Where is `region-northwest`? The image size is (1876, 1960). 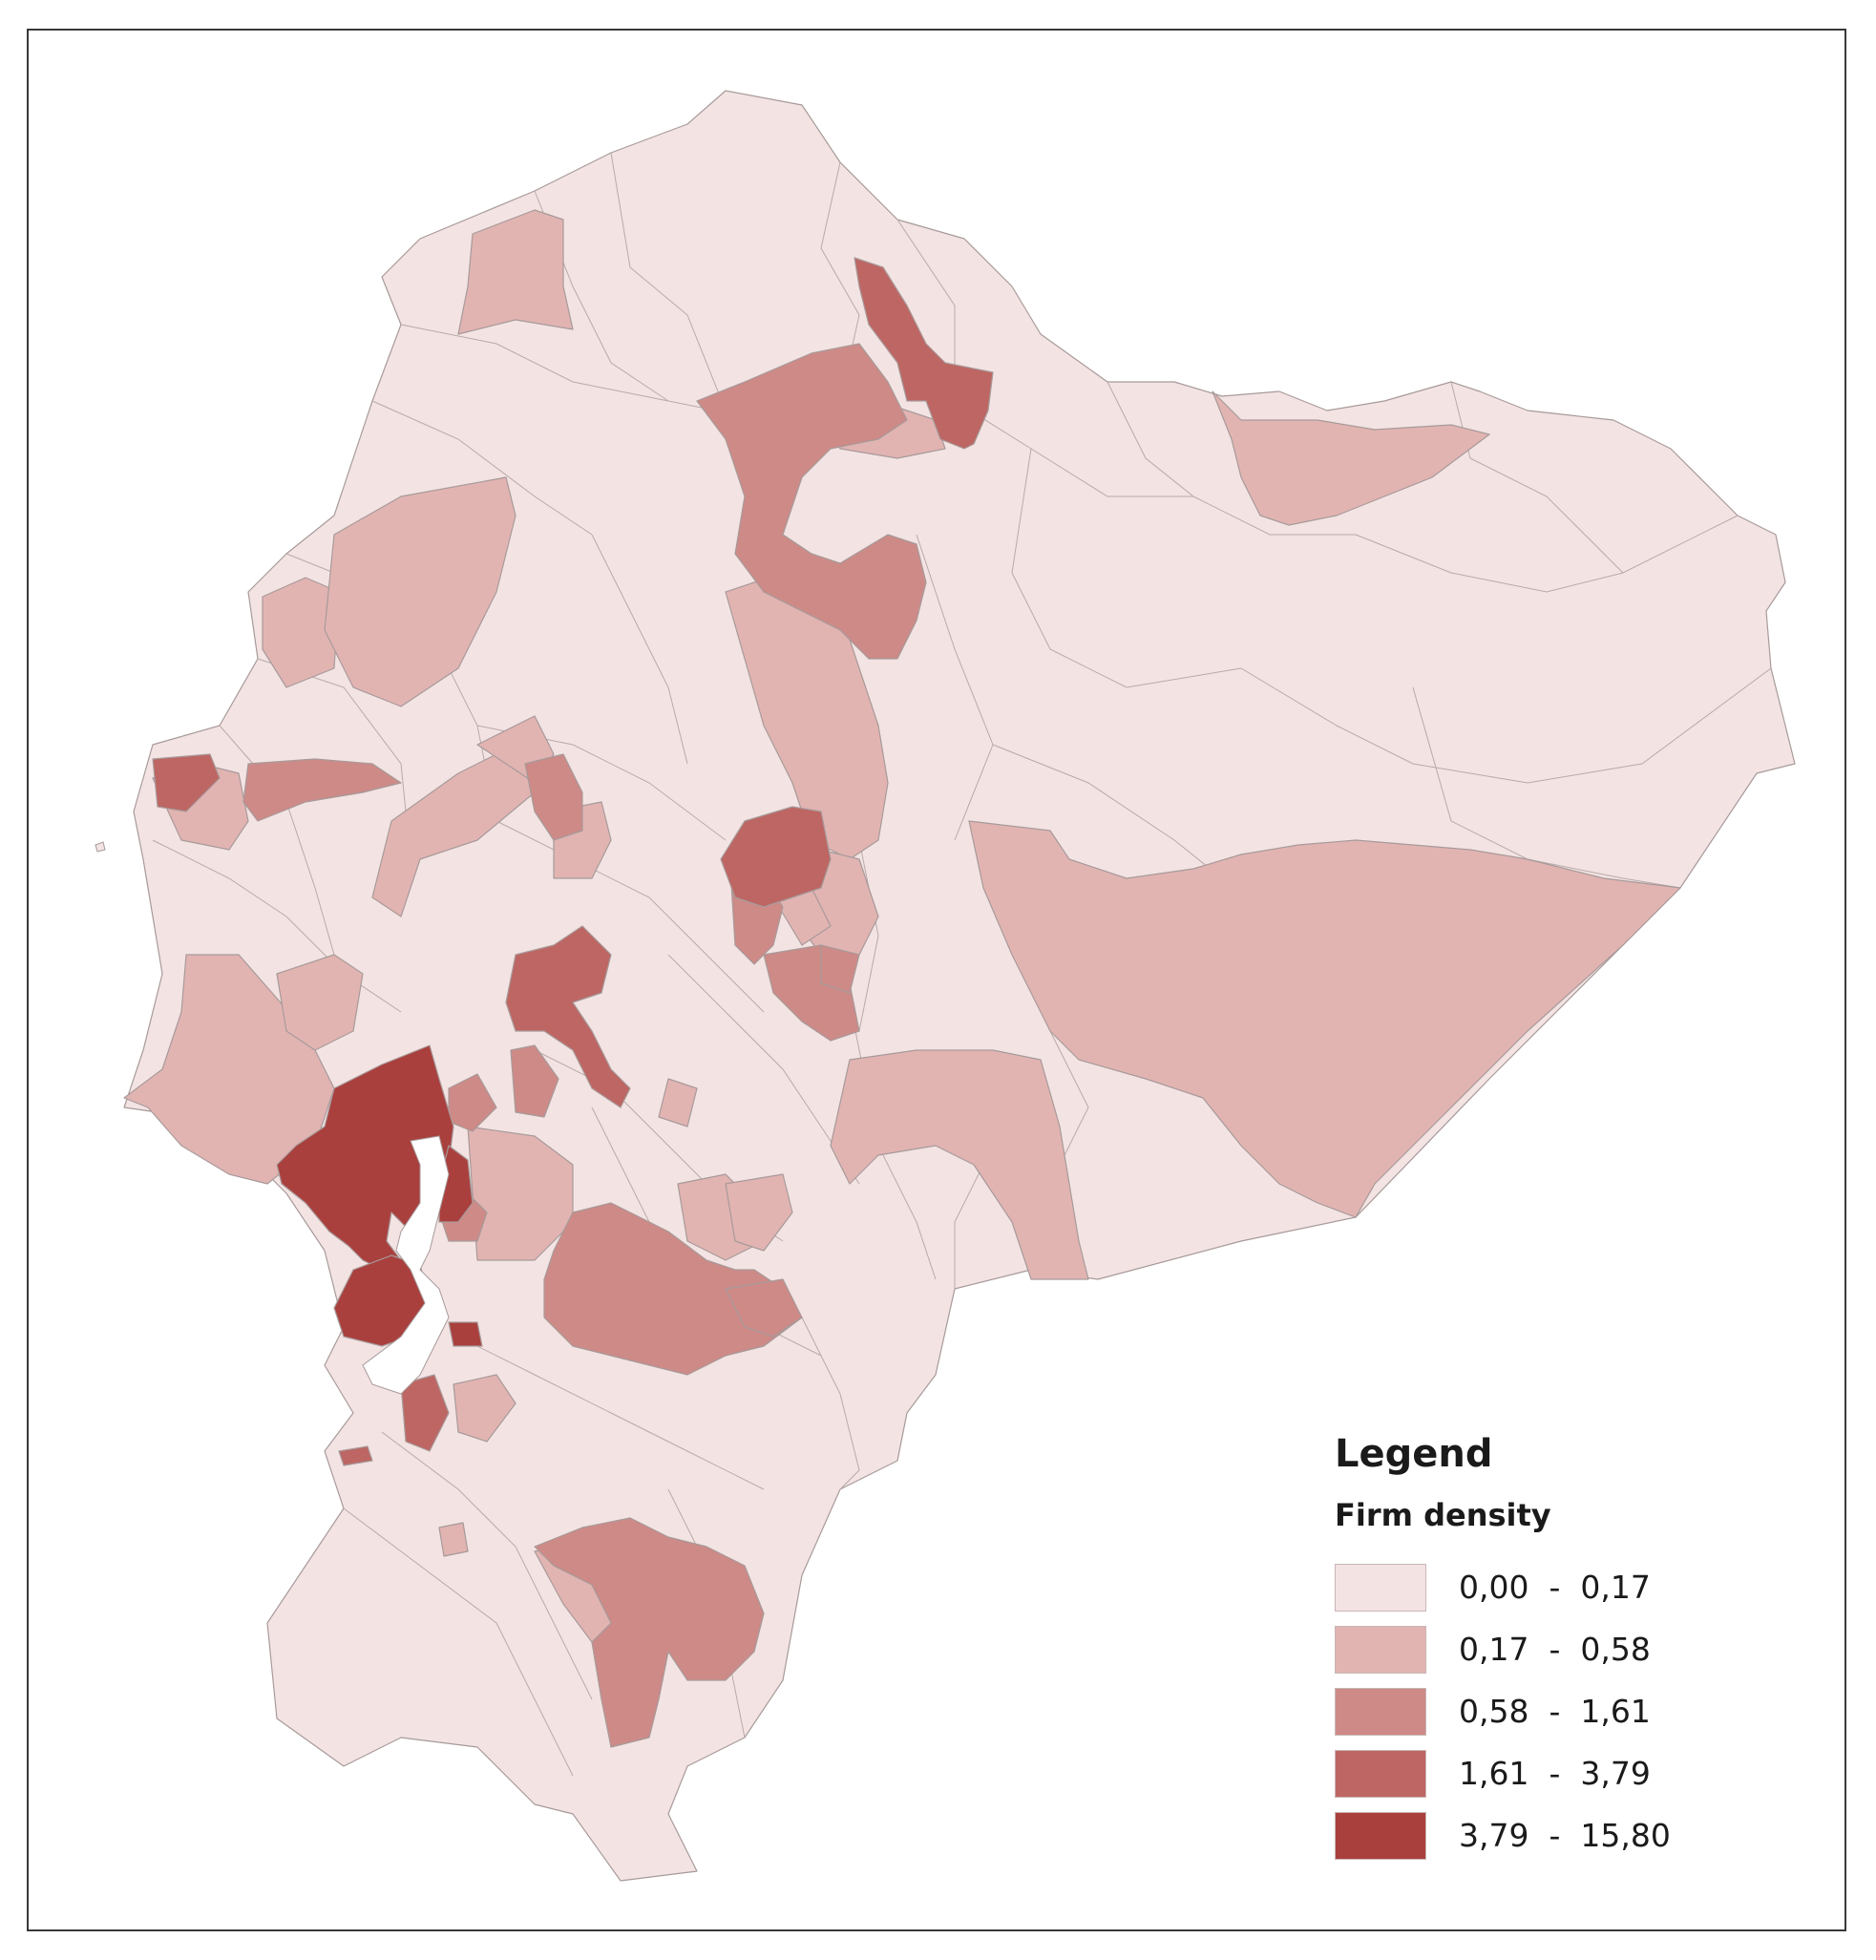
region-northwest is located at coordinates (515, 272).